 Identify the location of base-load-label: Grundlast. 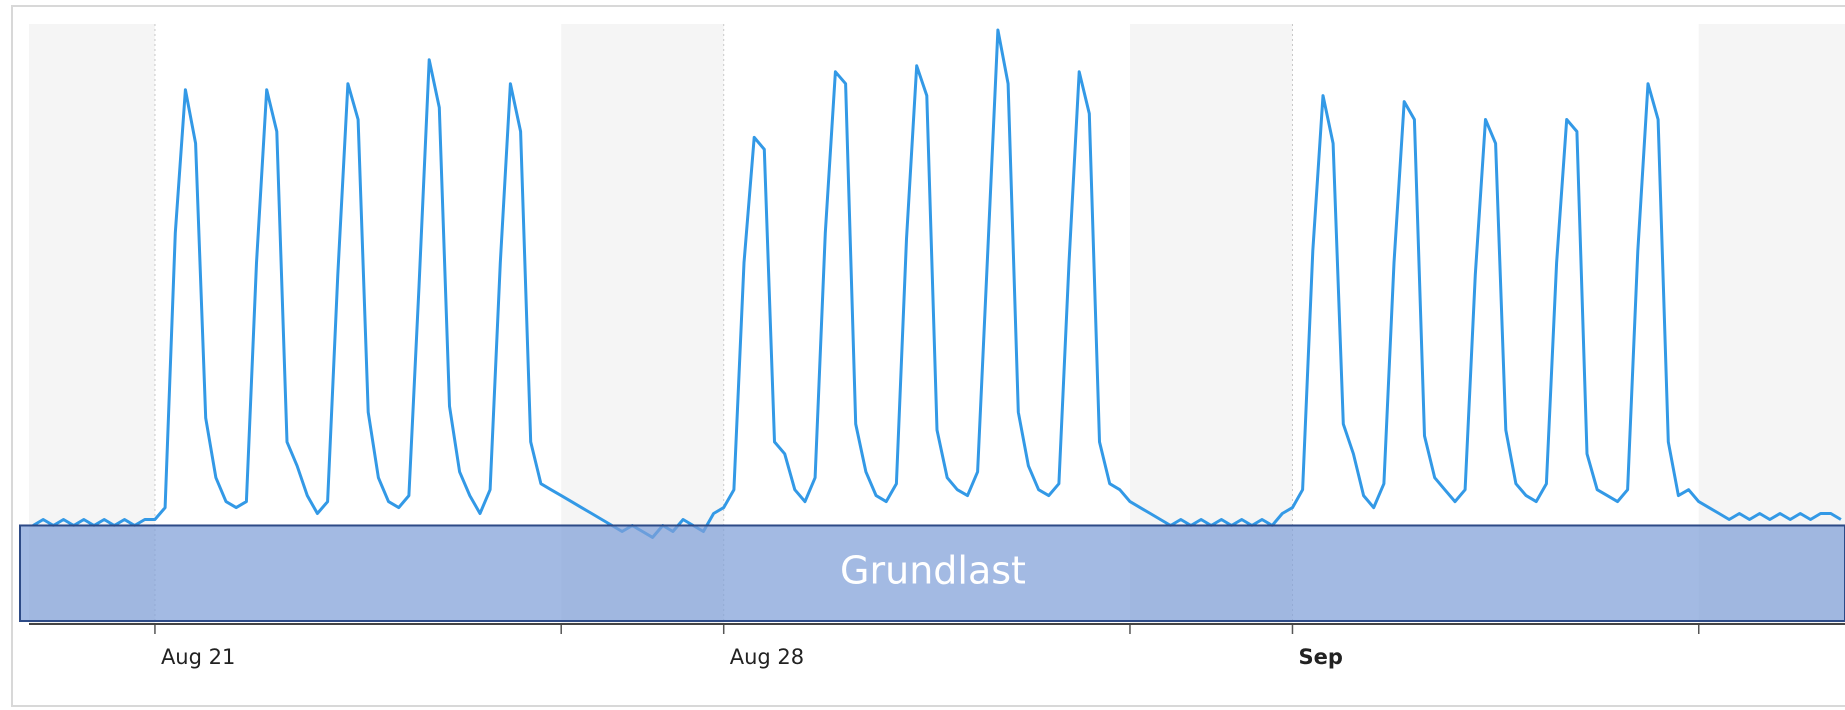
(933, 571).